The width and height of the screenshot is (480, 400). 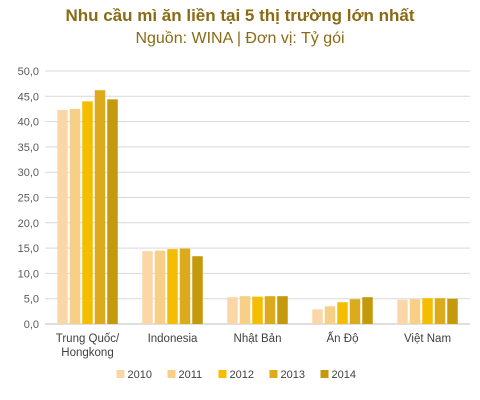 What do you see at coordinates (28, 224) in the screenshot?
I see `y-tick-label: 20,0` at bounding box center [28, 224].